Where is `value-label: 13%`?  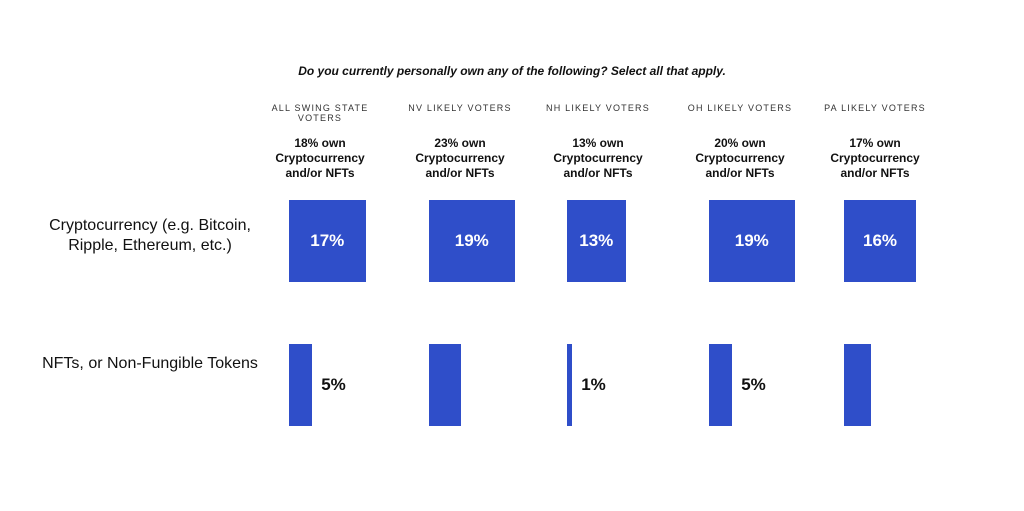 value-label: 13% is located at coordinates (596, 240).